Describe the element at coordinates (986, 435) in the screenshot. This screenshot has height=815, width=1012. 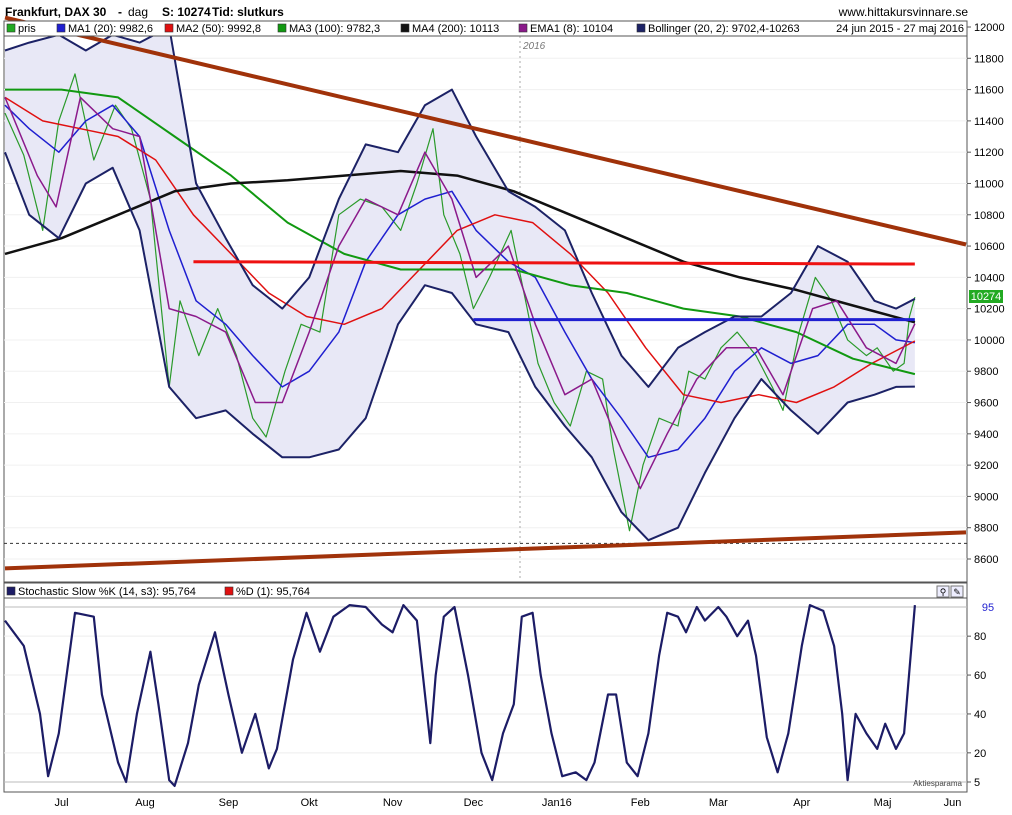
I see `price-tick-label: 9400` at that location.